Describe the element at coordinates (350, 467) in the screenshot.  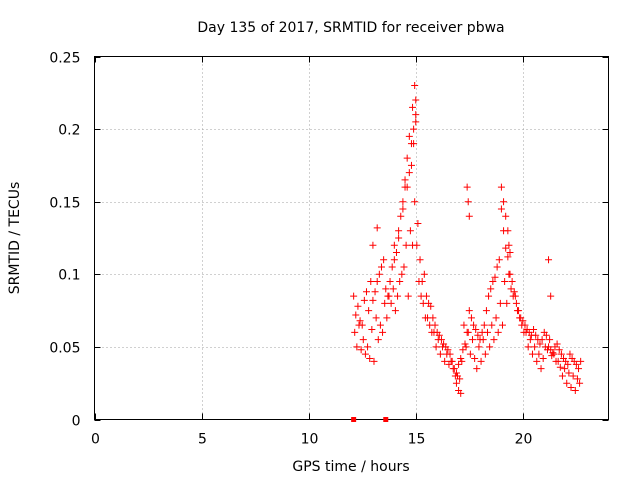
I see `x-axis-label: GPS time / hours` at that location.